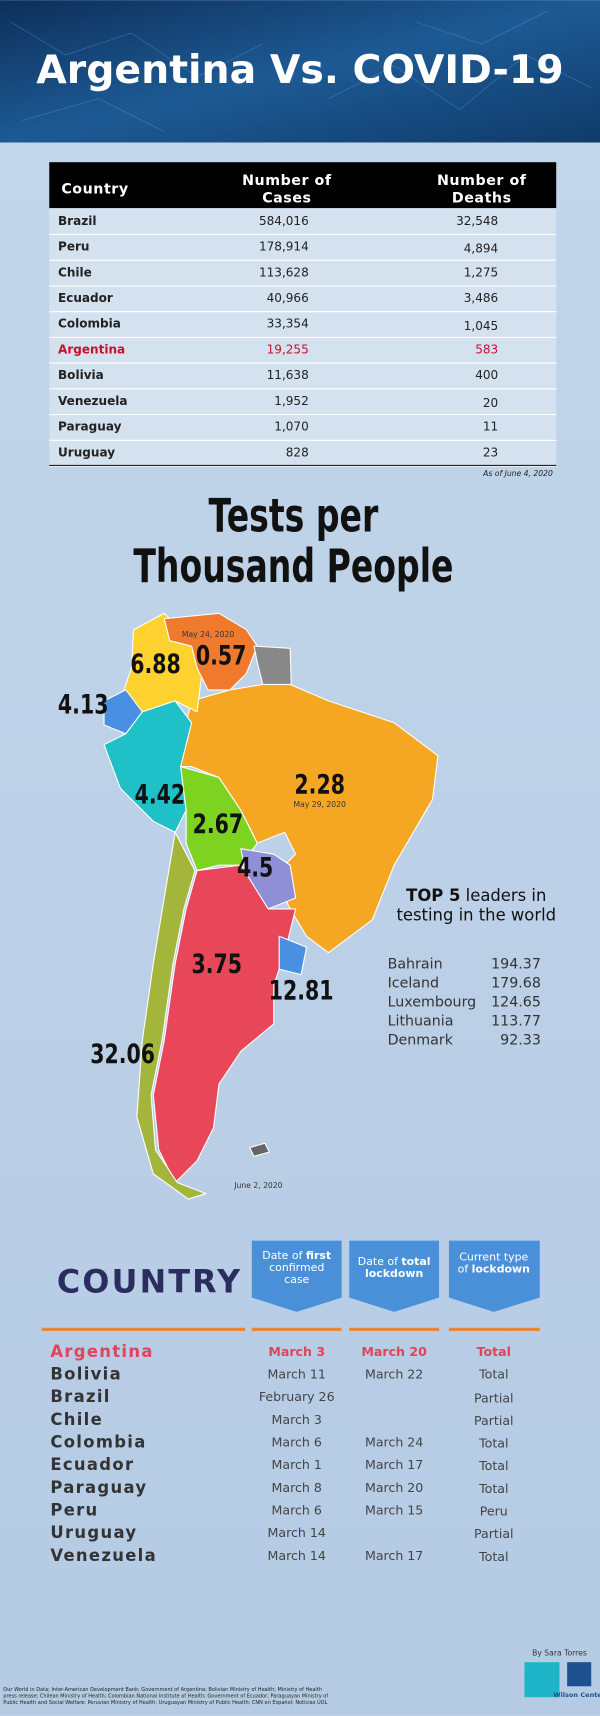  Describe the element at coordinates (297, 1419) in the screenshot. I see `timeline-cell: March 3` at that location.